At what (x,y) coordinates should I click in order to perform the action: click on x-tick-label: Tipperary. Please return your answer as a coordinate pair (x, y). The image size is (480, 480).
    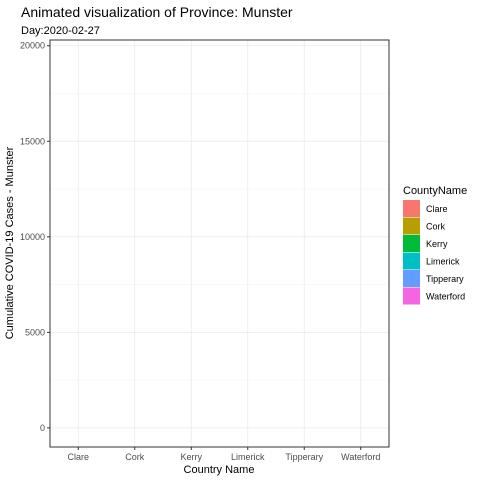
    Looking at the image, I should click on (304, 457).